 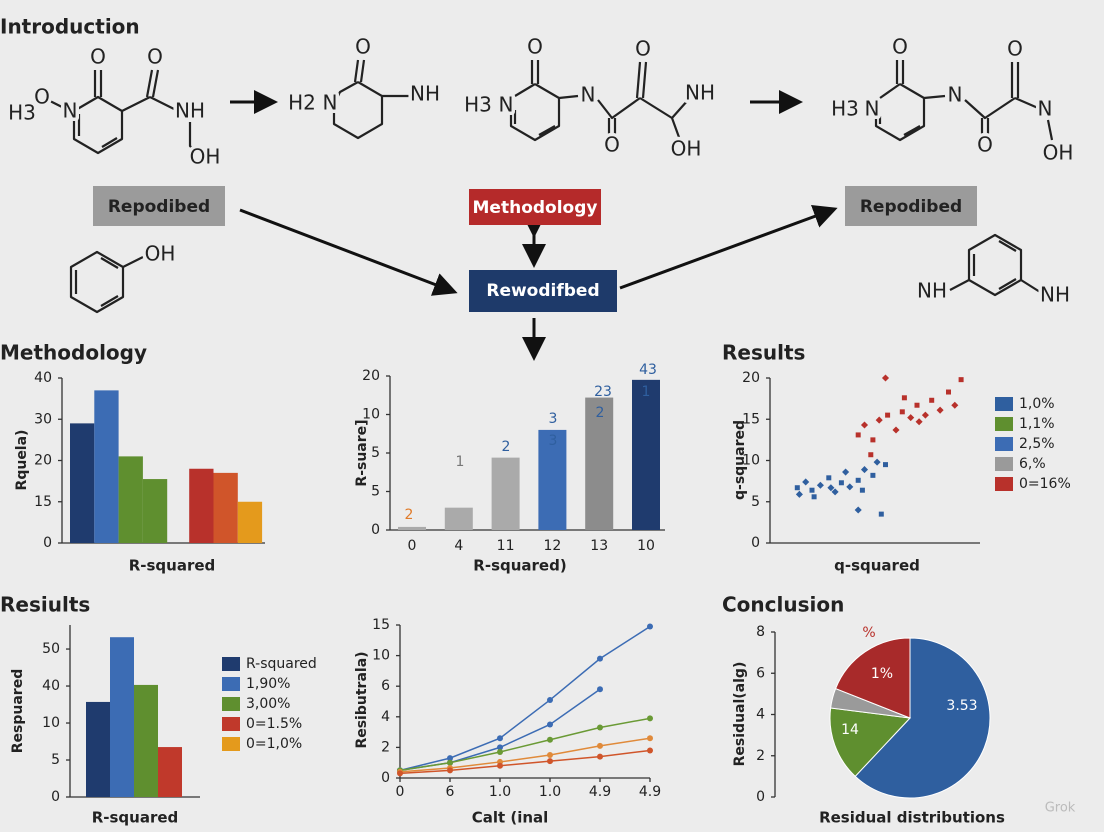 What do you see at coordinates (882, 674) in the screenshot?
I see `annotation: 1%` at bounding box center [882, 674].